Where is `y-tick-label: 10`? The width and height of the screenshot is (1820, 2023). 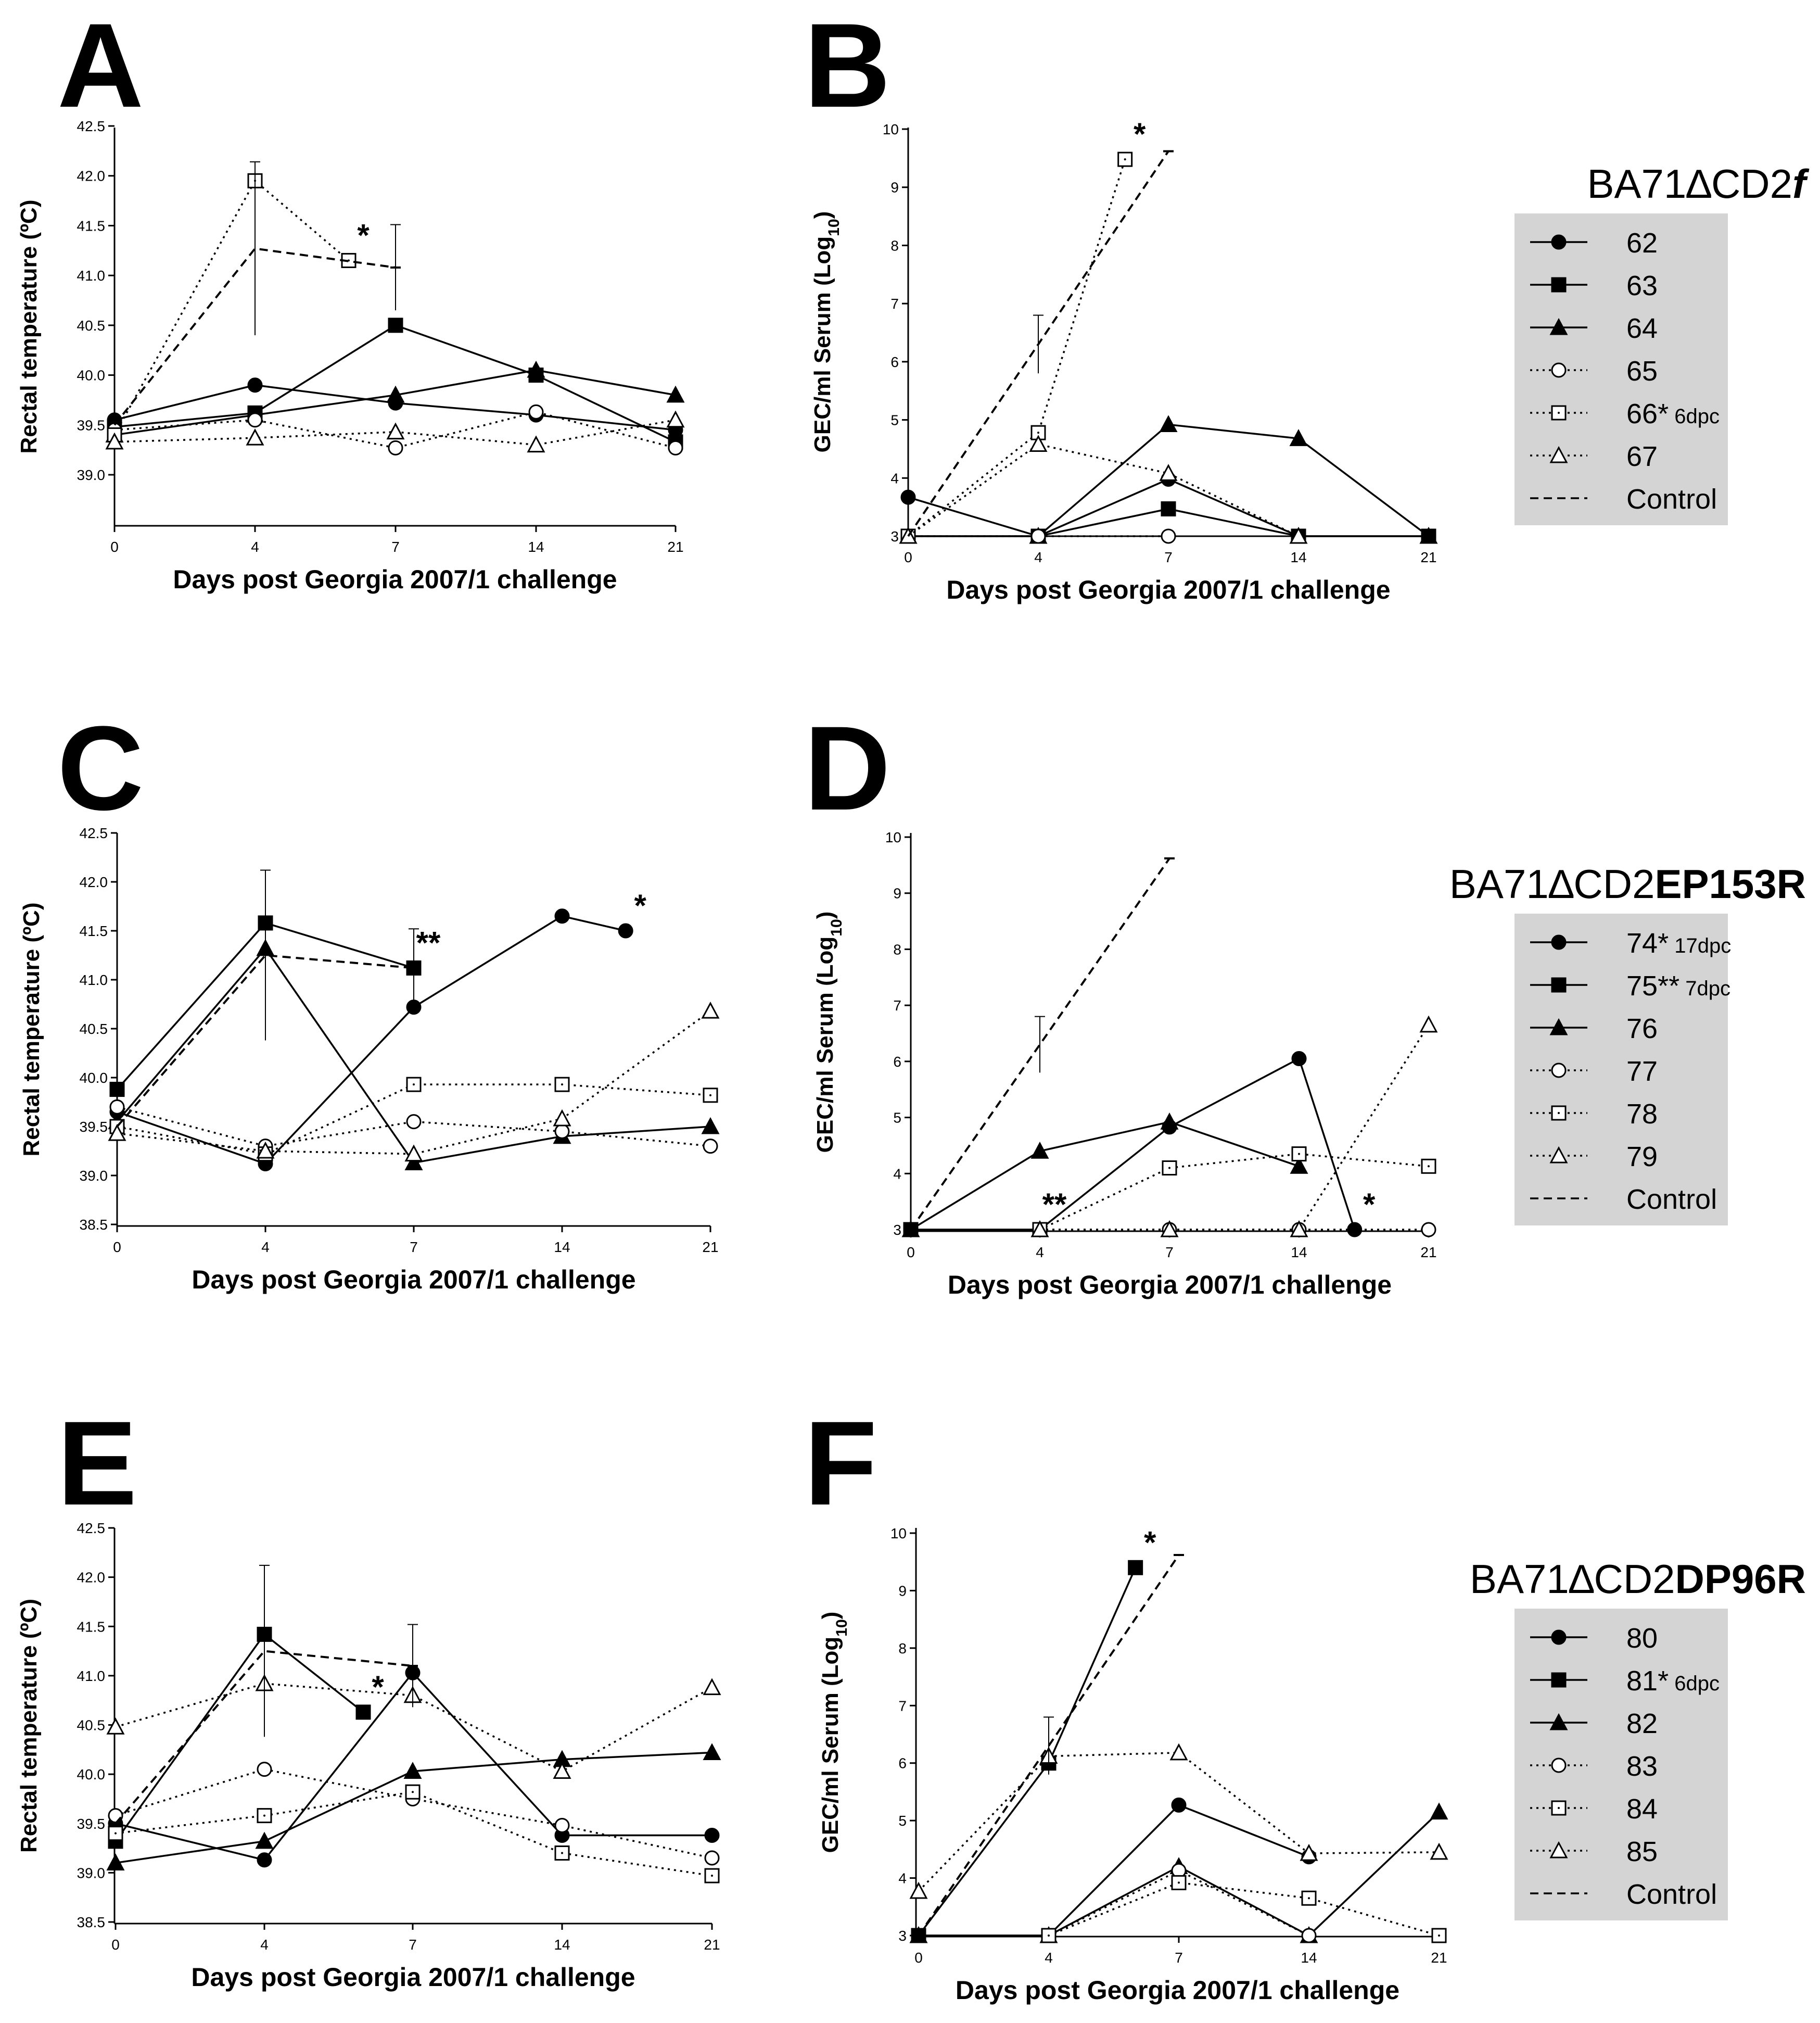
y-tick-label: 10 is located at coordinates (893, 837).